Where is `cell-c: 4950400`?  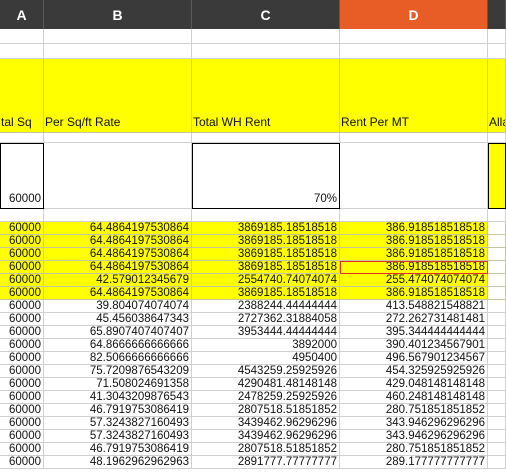 cell-c: 4950400 is located at coordinates (266, 358).